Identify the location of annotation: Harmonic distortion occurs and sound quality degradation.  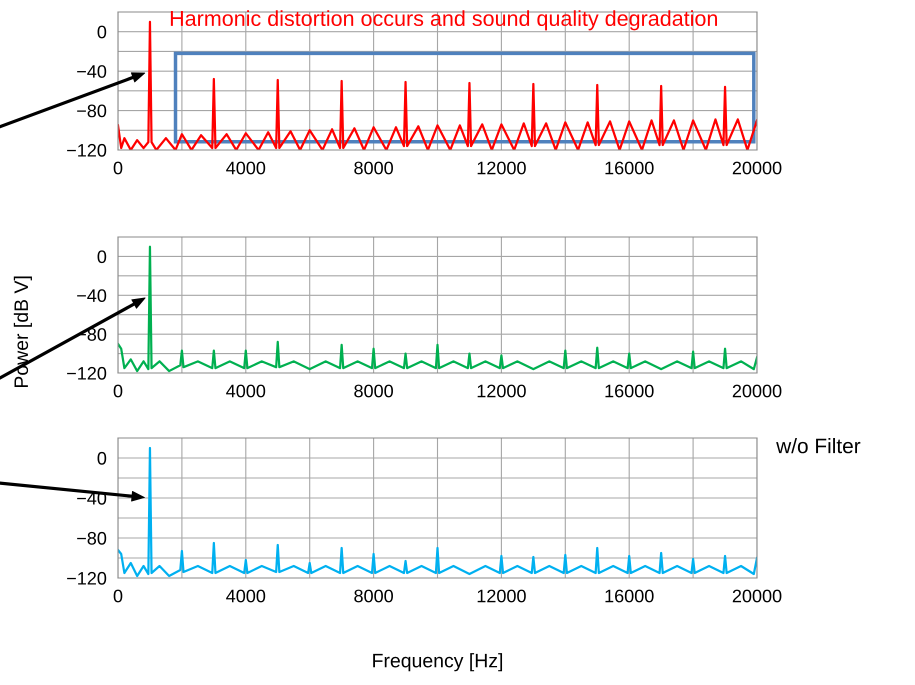
(443, 20).